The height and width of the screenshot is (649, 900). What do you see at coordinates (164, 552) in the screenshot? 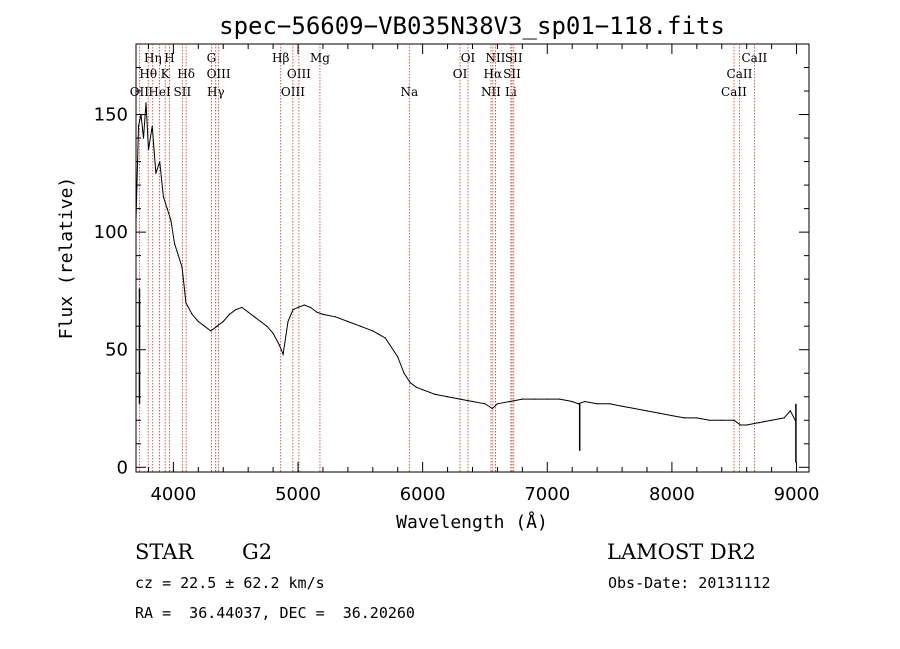
I see `object-class: STAR` at bounding box center [164, 552].